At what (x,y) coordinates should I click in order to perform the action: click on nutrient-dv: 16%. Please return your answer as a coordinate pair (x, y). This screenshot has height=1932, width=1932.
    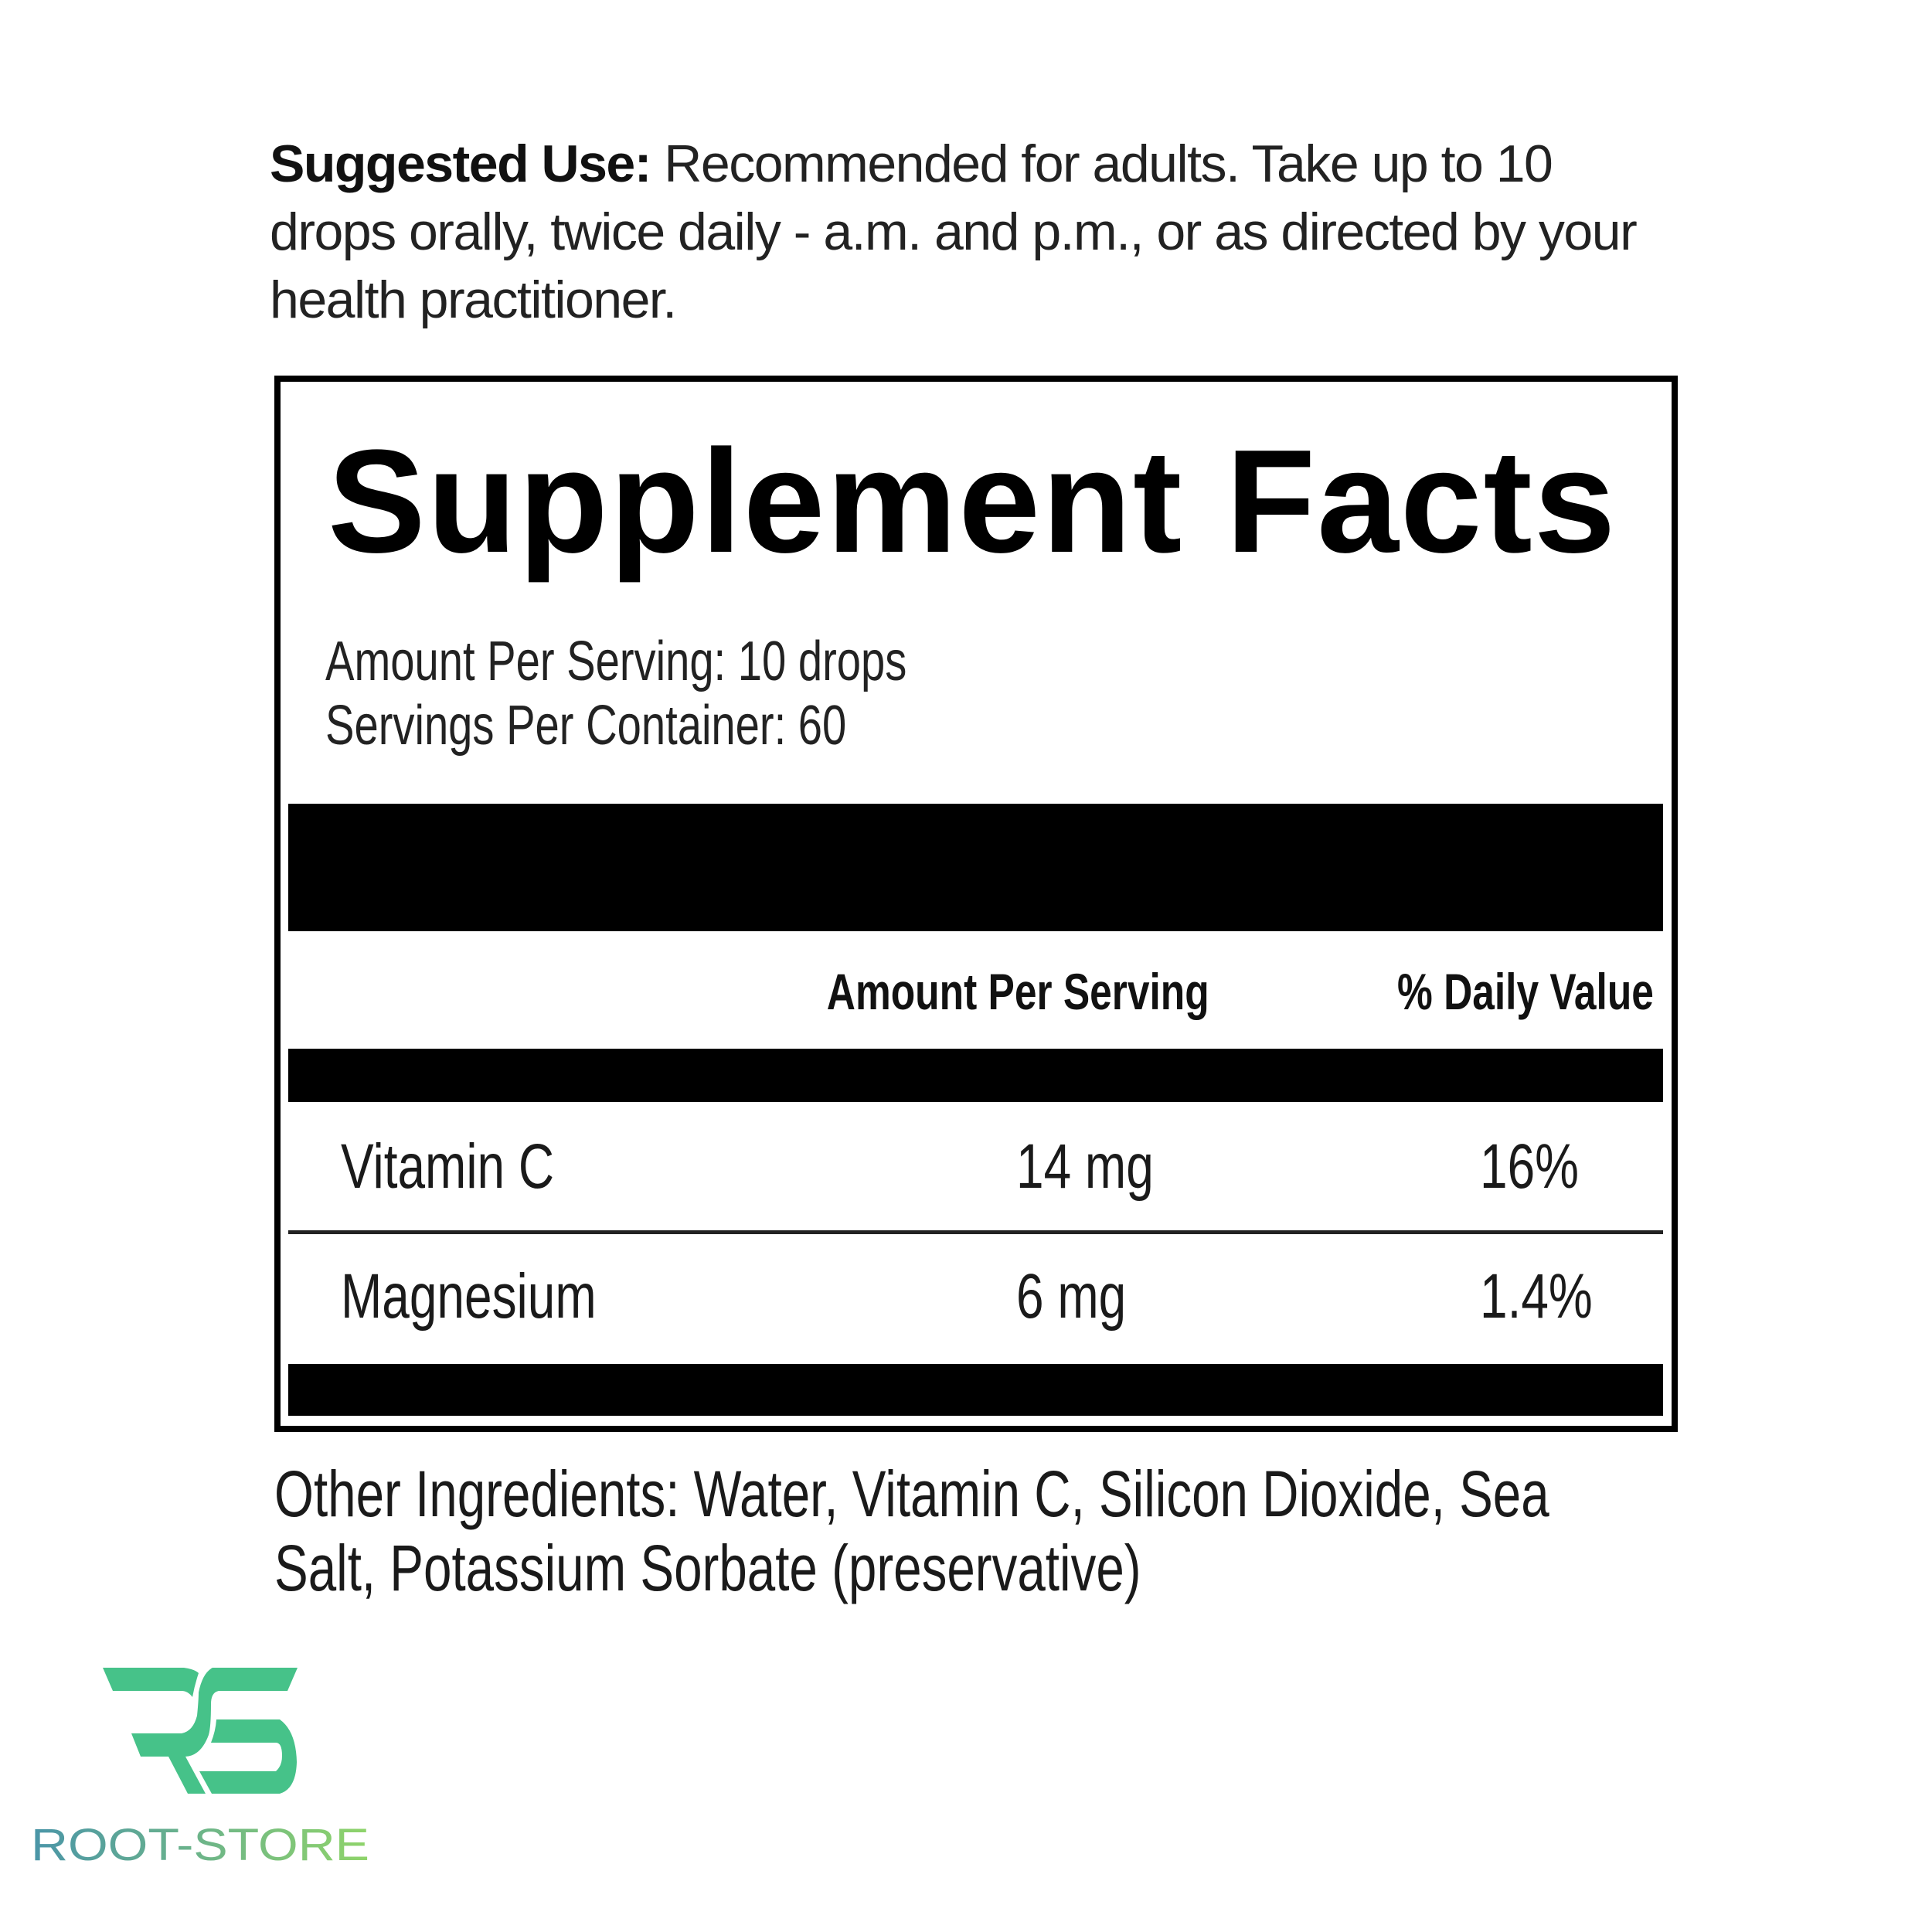
    Looking at the image, I should click on (1530, 1166).